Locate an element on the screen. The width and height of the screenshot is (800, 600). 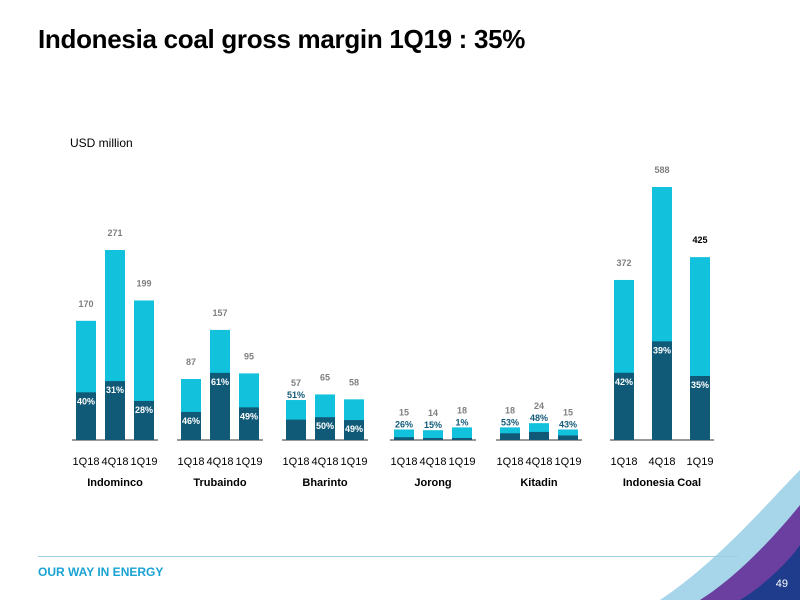
footer-divider is located at coordinates (388, 556).